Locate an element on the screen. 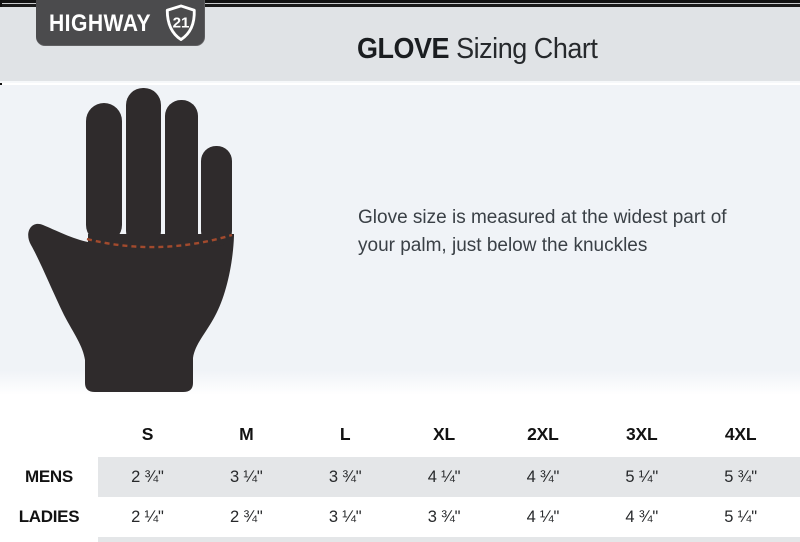 Image resolution: width=800 pixels, height=542 pixels. size-col-m: M is located at coordinates (246, 433).